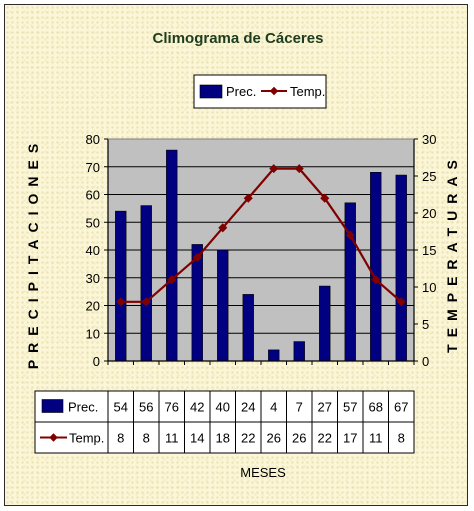  Describe the element at coordinates (429, 176) in the screenshot. I see `right-tick-label: 25` at that location.